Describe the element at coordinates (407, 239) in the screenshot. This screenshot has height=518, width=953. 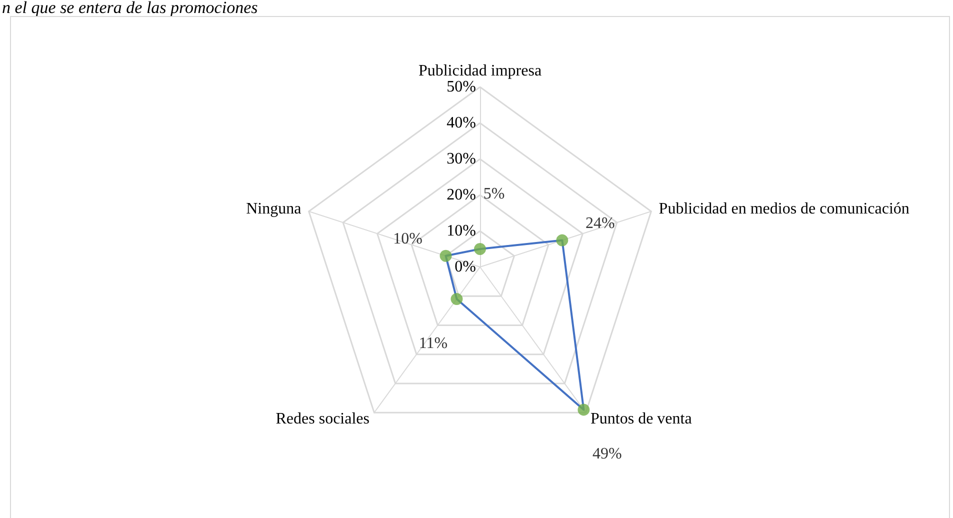
I see `data-label: 10%` at that location.